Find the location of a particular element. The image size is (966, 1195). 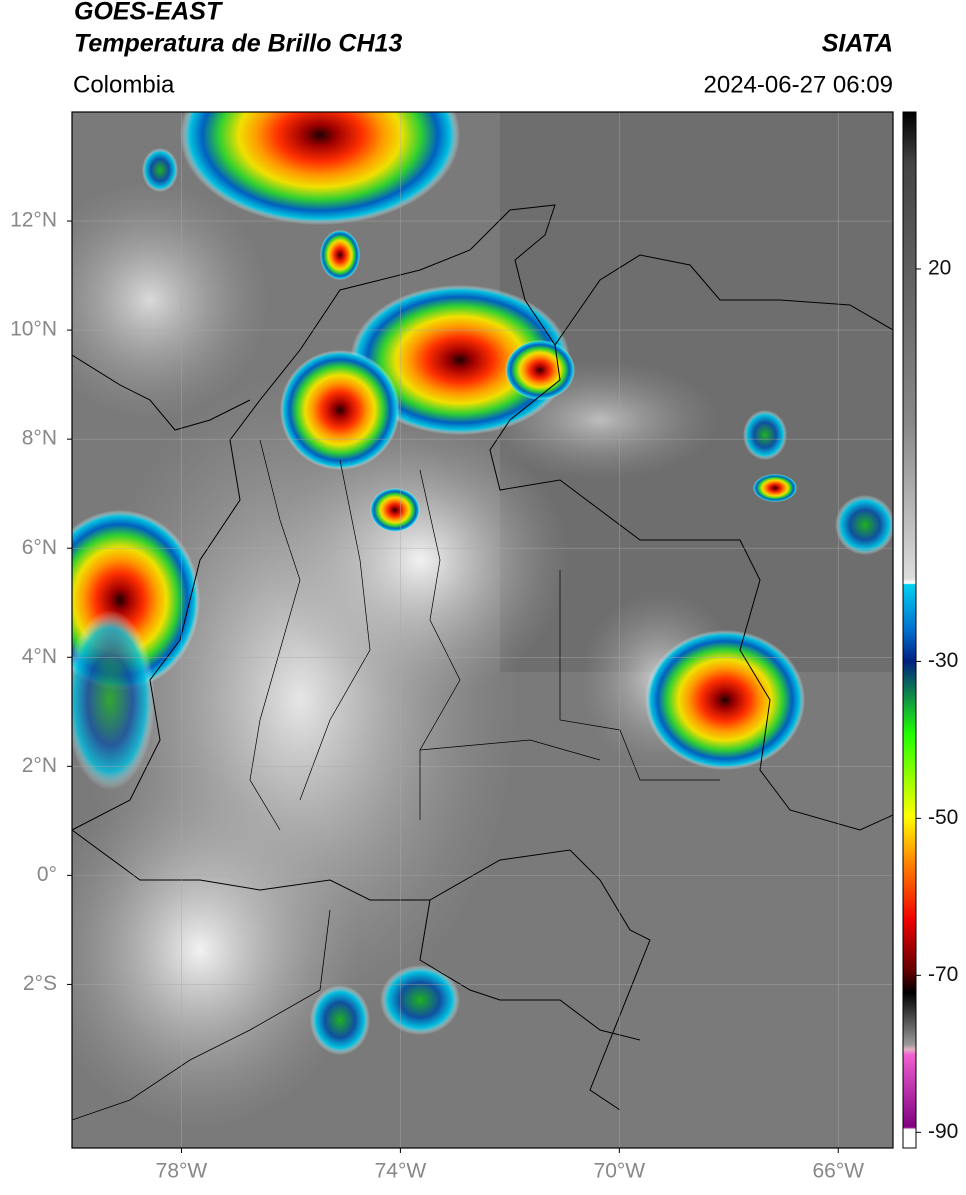

colorbar-tick-label: -30 is located at coordinates (943, 660).